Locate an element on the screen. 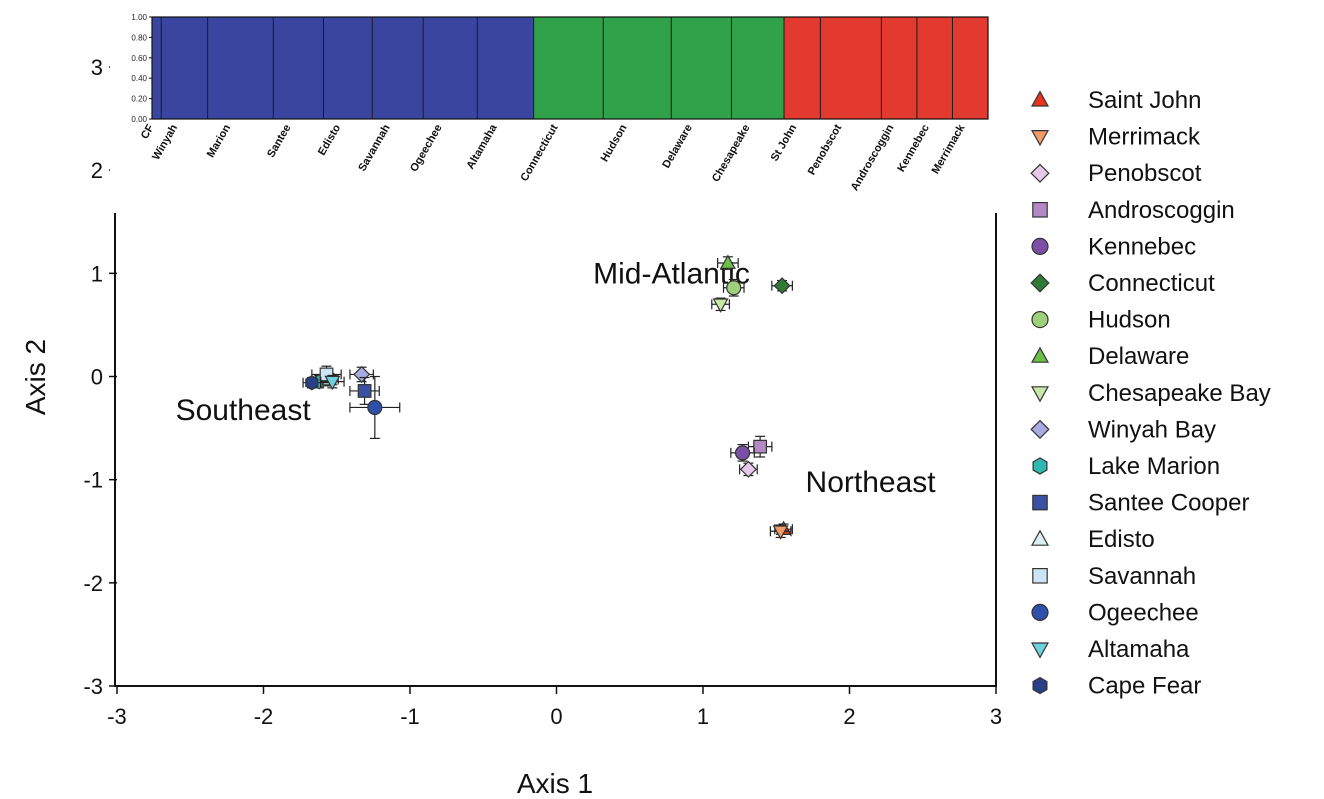 The image size is (1324, 799). point-connecticut is located at coordinates (782, 286).